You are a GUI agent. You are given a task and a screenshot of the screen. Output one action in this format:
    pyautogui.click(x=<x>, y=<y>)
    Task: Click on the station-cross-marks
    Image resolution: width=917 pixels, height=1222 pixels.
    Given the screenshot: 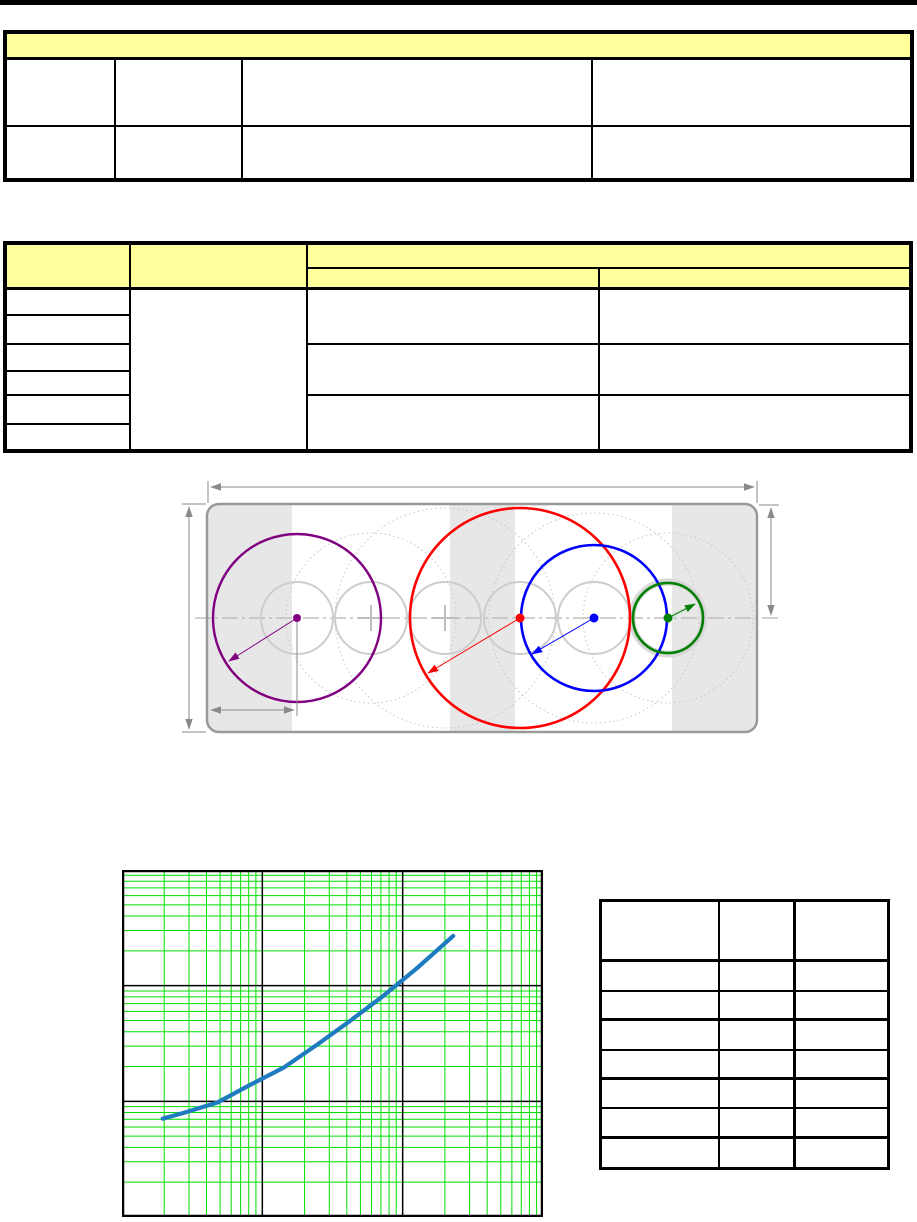 What is the action you would take?
    pyautogui.click(x=408, y=618)
    